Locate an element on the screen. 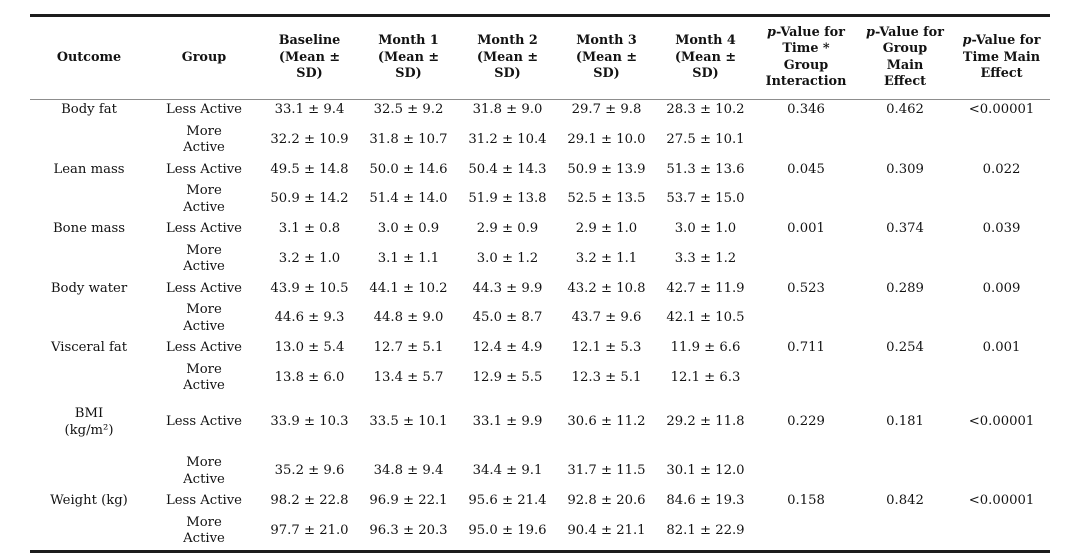 The height and width of the screenshot is (553, 1080). cell-month1: 33.5 ± 10.1 is located at coordinates (408, 422).